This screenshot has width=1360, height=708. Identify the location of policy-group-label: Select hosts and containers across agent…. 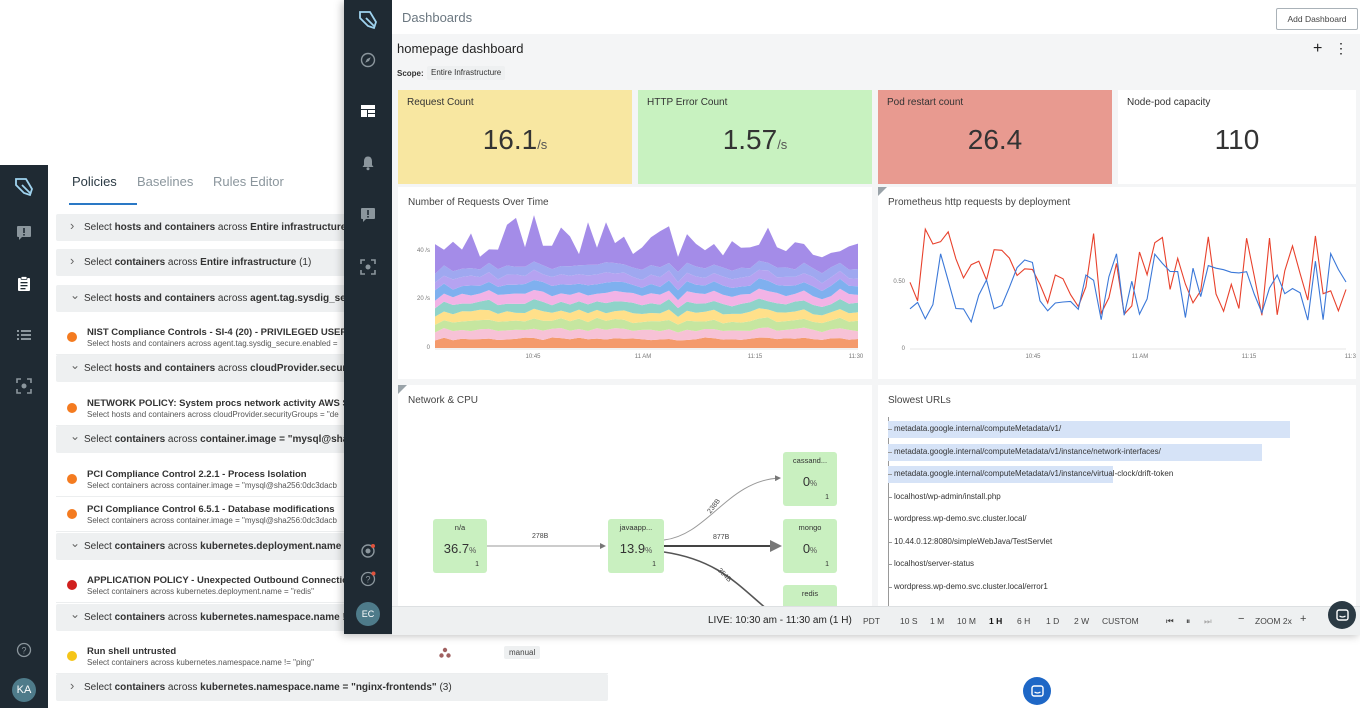
(230, 298).